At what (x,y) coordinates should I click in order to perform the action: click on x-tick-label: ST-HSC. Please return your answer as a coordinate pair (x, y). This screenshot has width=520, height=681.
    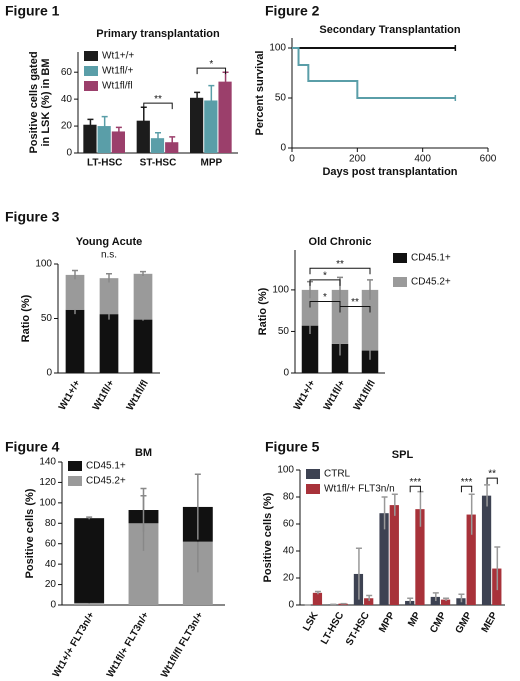
    Looking at the image, I should click on (358, 628).